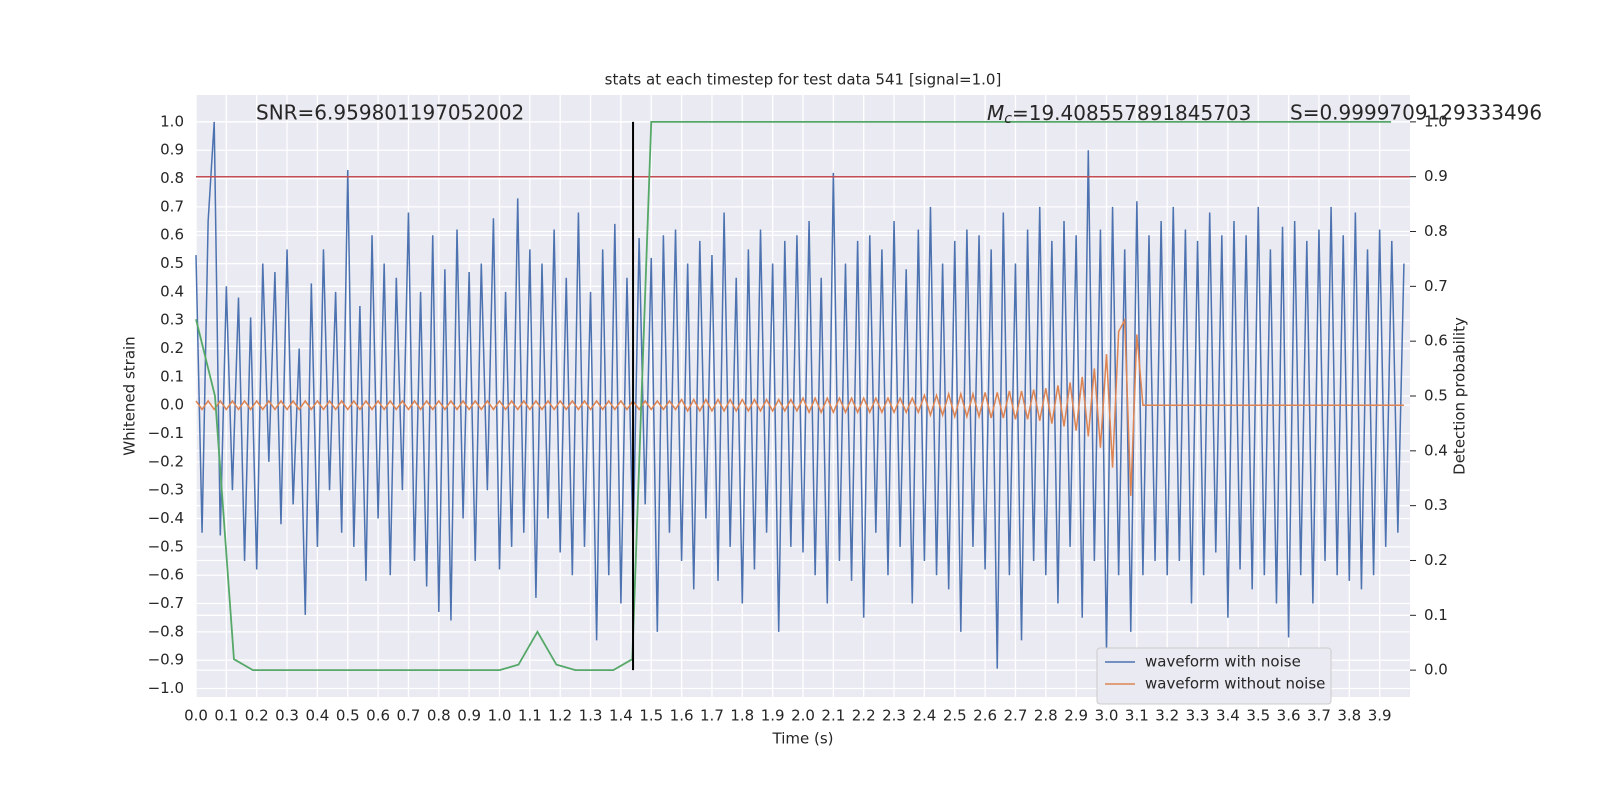  I want to click on y-tick-label: 0.0, so click(172, 405).